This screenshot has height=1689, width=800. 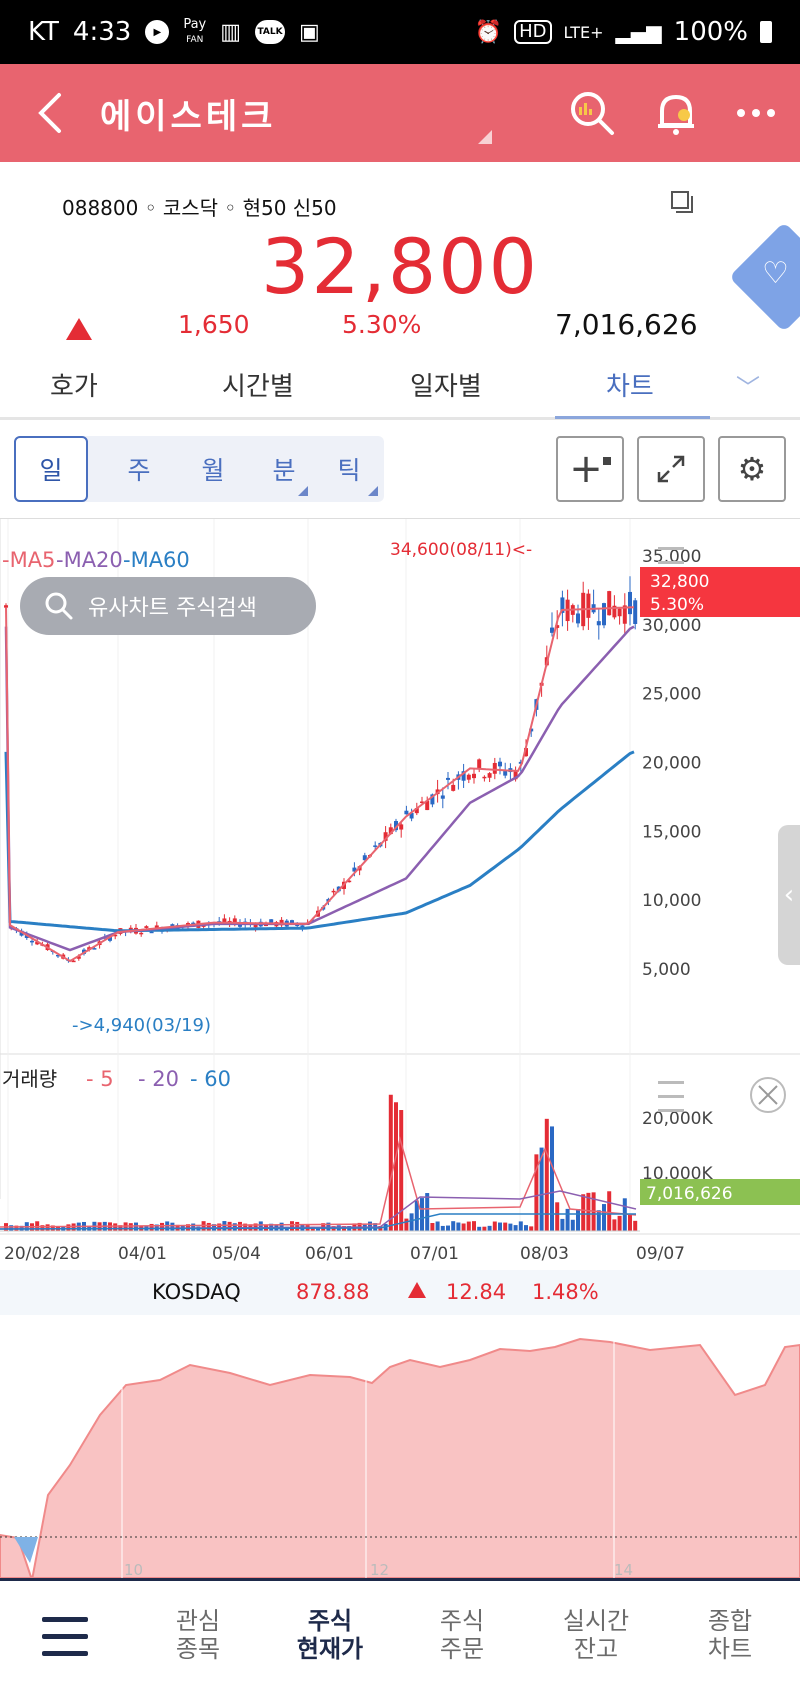 What do you see at coordinates (775, 273) in the screenshot?
I see `heart-icon: ♡` at bounding box center [775, 273].